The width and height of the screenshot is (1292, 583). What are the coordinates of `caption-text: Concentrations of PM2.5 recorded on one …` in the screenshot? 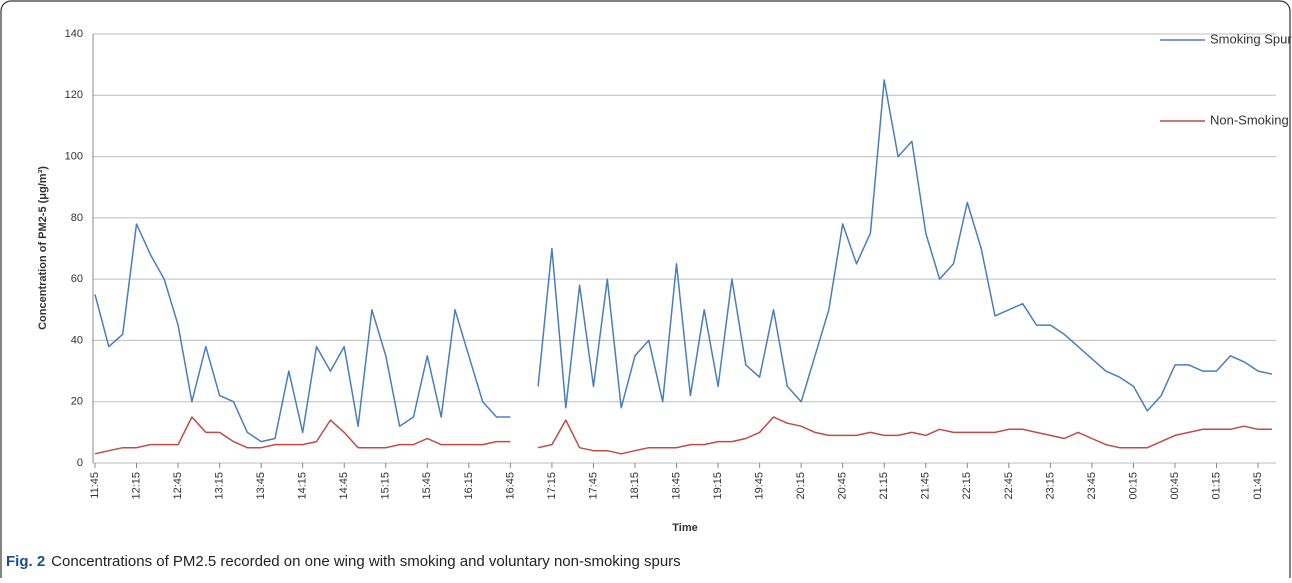 It's located at (366, 561).